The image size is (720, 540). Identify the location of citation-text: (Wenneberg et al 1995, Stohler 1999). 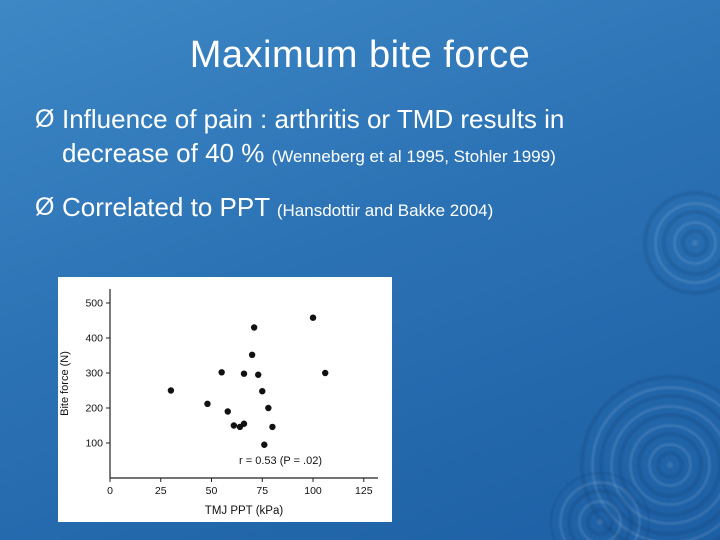
(413, 156).